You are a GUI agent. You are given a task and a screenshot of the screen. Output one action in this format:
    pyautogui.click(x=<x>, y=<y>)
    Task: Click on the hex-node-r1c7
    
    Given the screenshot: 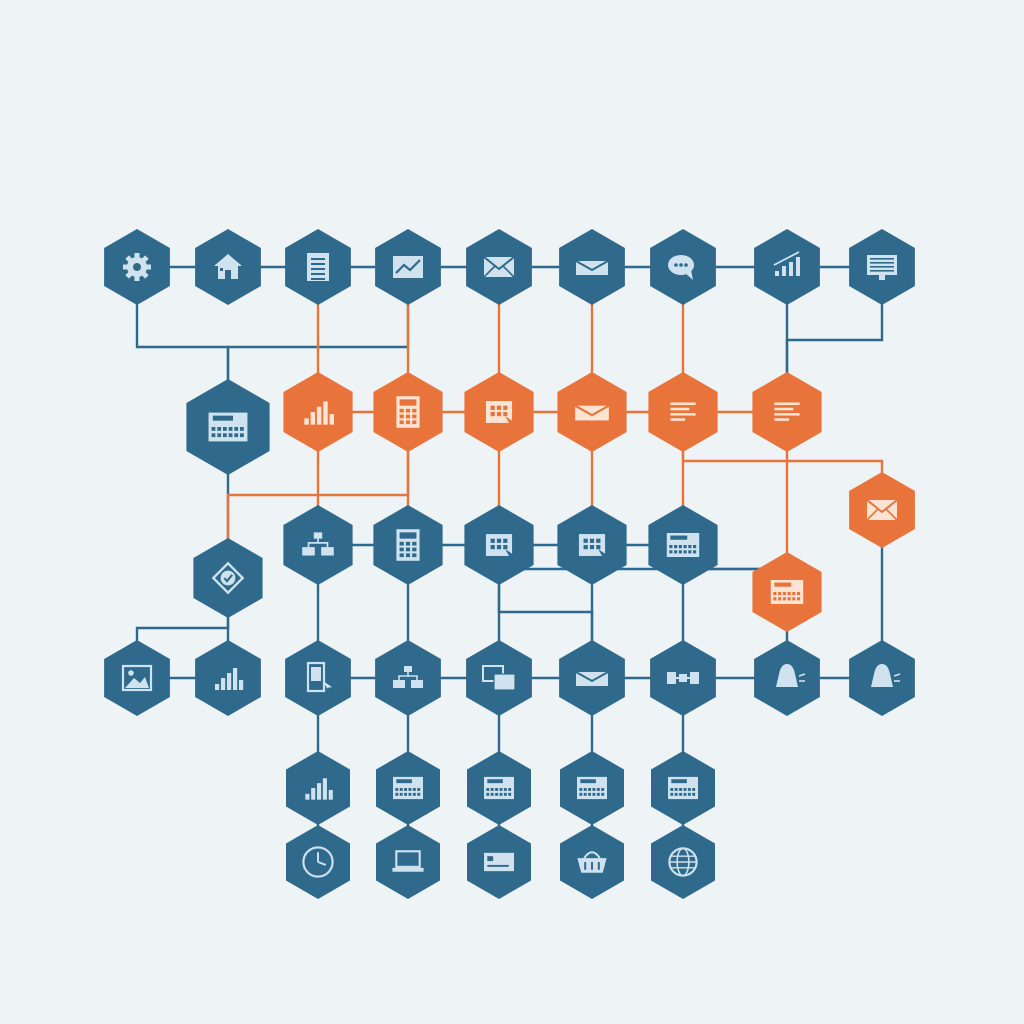 What is the action you would take?
    pyautogui.click(x=683, y=267)
    